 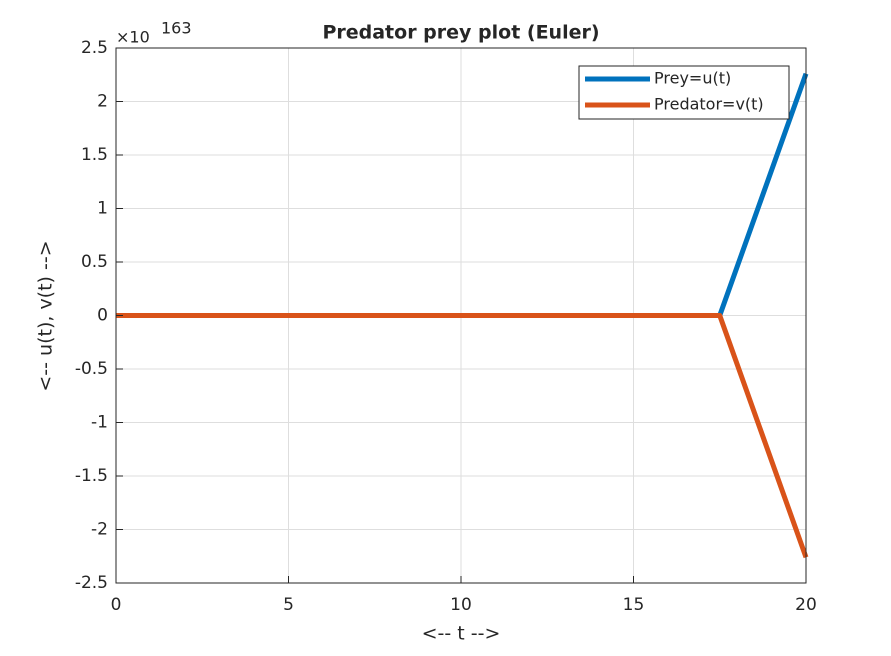 I want to click on y-tick-label: 0.5, so click(x=94, y=262).